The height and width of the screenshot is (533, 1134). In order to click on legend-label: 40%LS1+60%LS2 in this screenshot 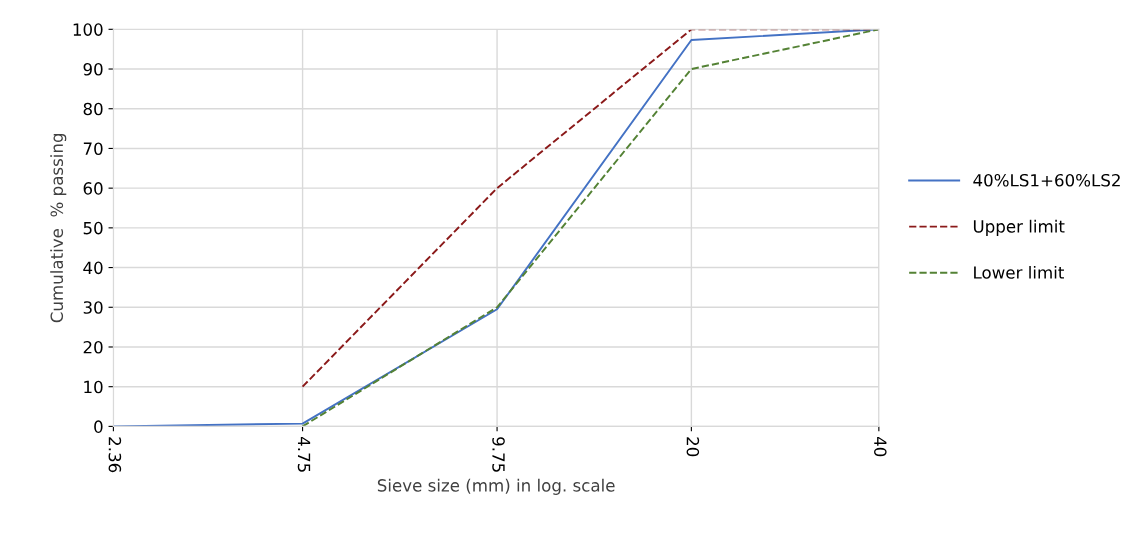, I will do `click(1046, 180)`.